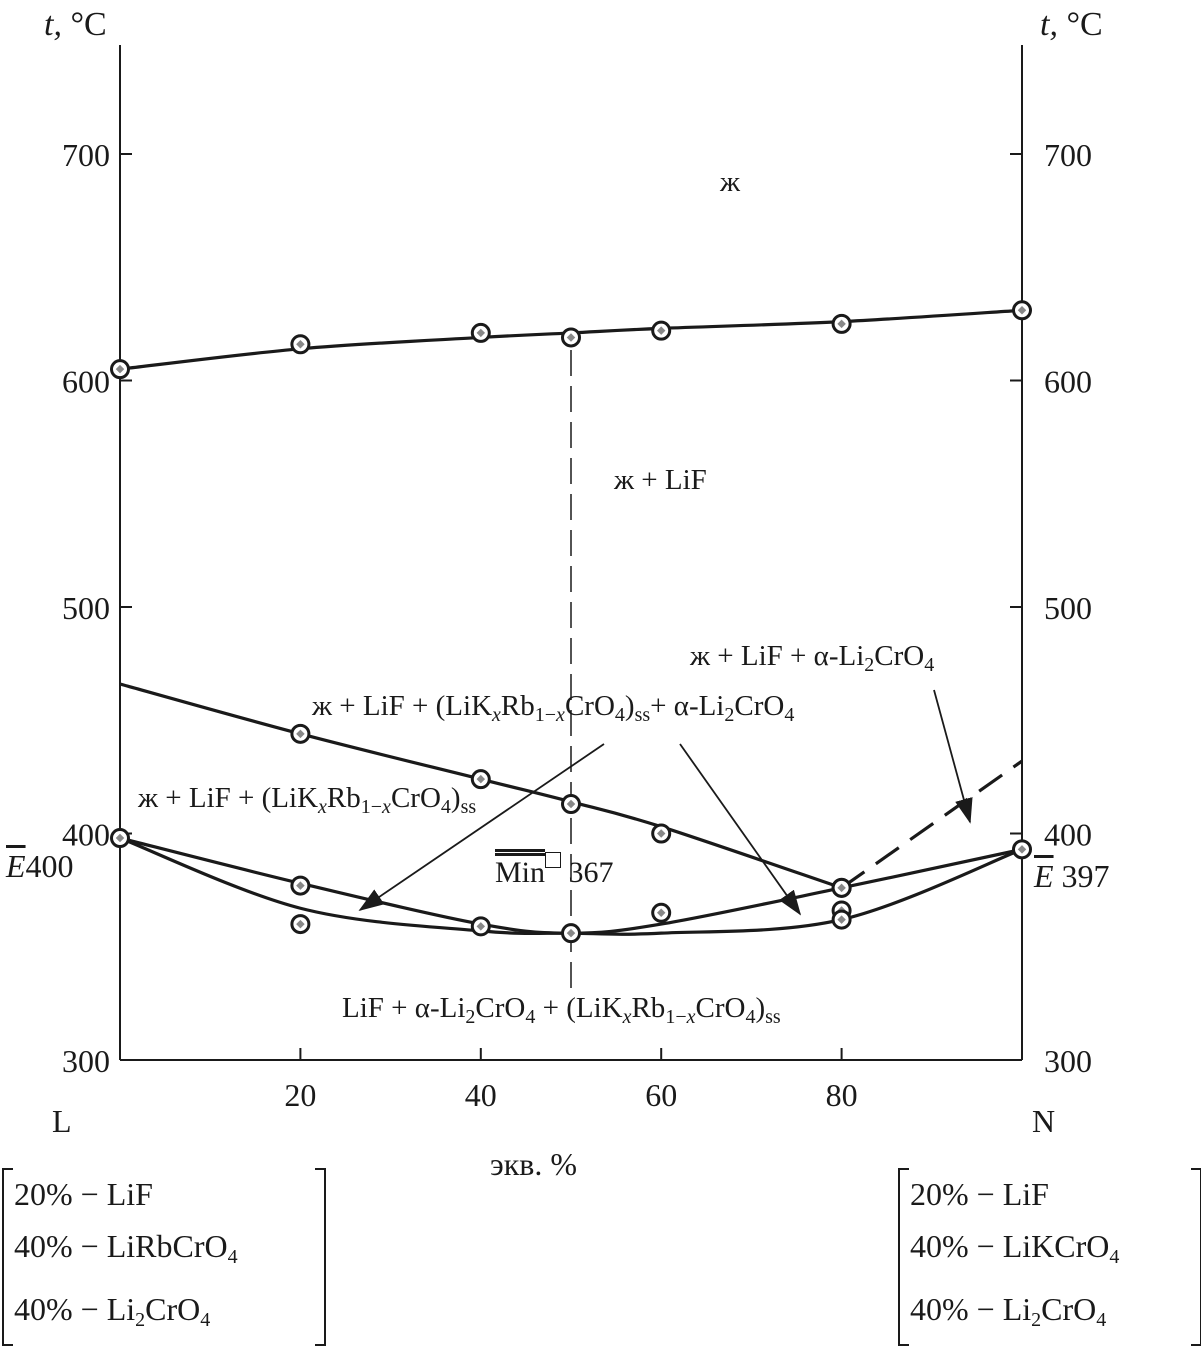 This screenshot has width=1201, height=1353. I want to click on eutectic-right-value: 397, so click(1085, 876).